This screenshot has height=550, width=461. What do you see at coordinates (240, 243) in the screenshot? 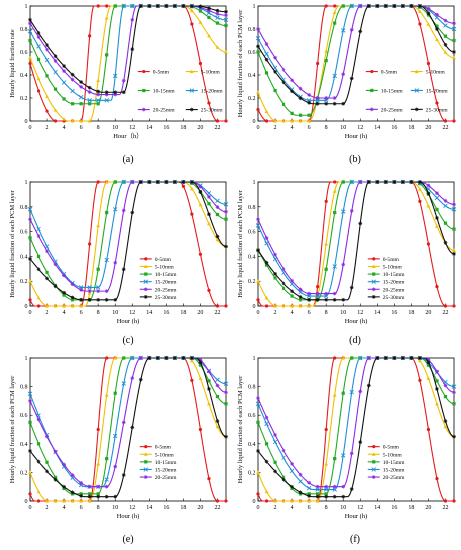
I see `y-axis-label: Hourly liquid fraction of each PCM layer` at bounding box center [240, 243].